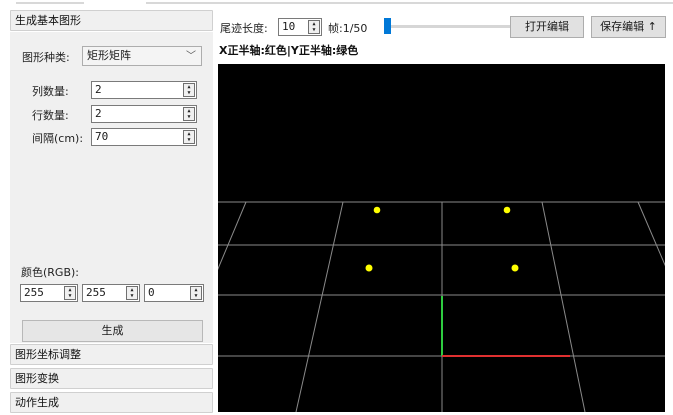 This screenshot has height=415, width=673. I want to click on color-b-input: 0 ▲ ▼, so click(174, 293).